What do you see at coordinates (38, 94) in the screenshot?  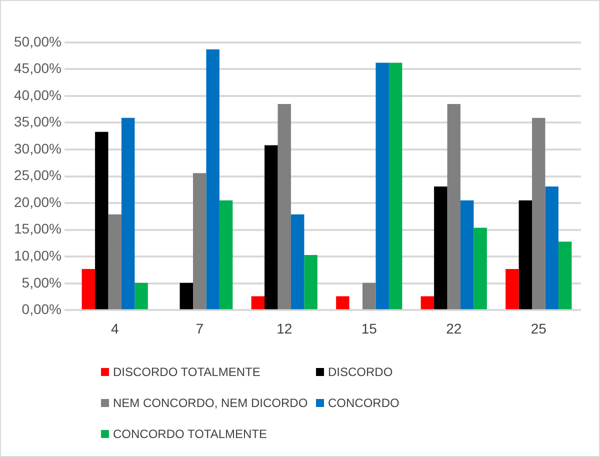 I see `y-tick-label: 40,00%` at bounding box center [38, 94].